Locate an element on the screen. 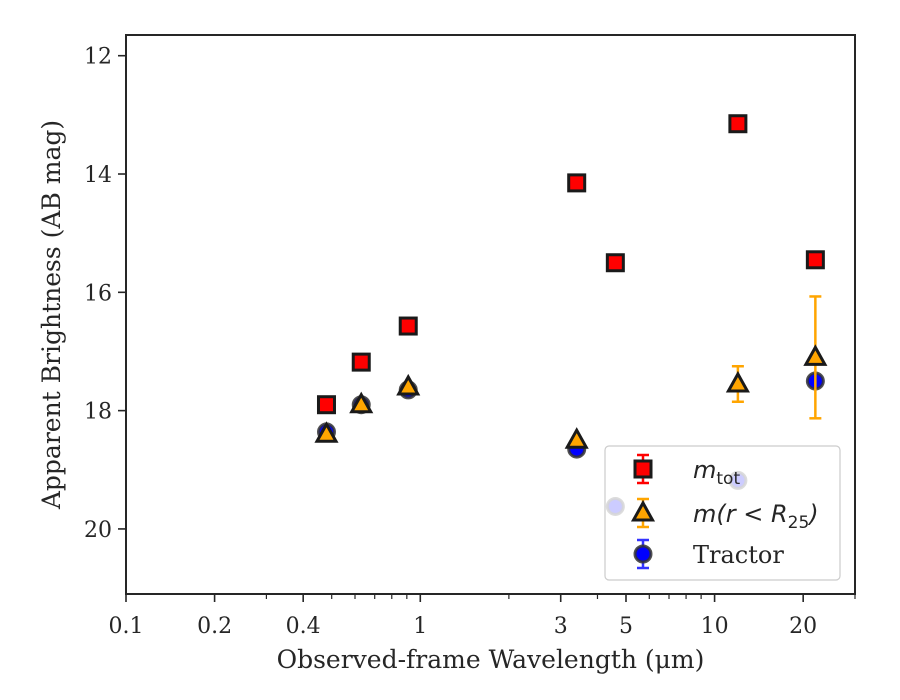 The width and height of the screenshot is (900, 700). x-axis: 0.1 0.2 0.4 1 3 5 10 20 is located at coordinates (482, 616).